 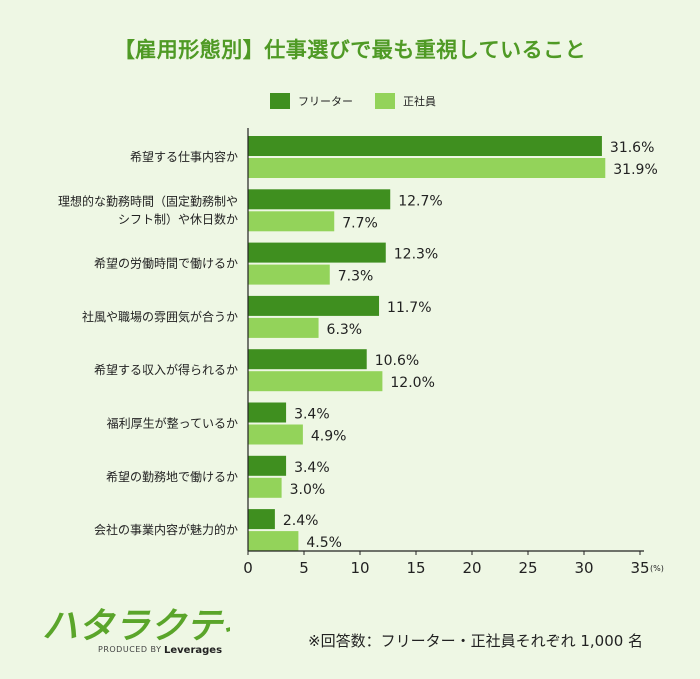 What do you see at coordinates (172, 423) in the screenshot?
I see `category-label: 福利厚生が整っているか` at bounding box center [172, 423].